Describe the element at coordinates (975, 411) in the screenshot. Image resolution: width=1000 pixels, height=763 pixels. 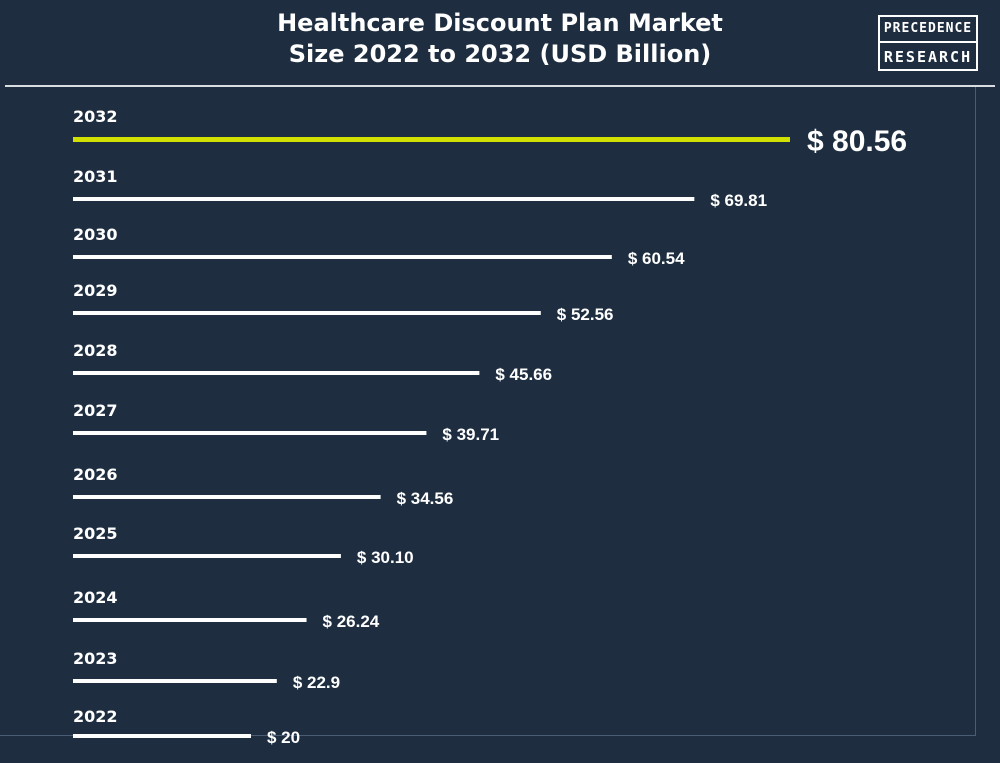
I see `frame-right-border` at that location.